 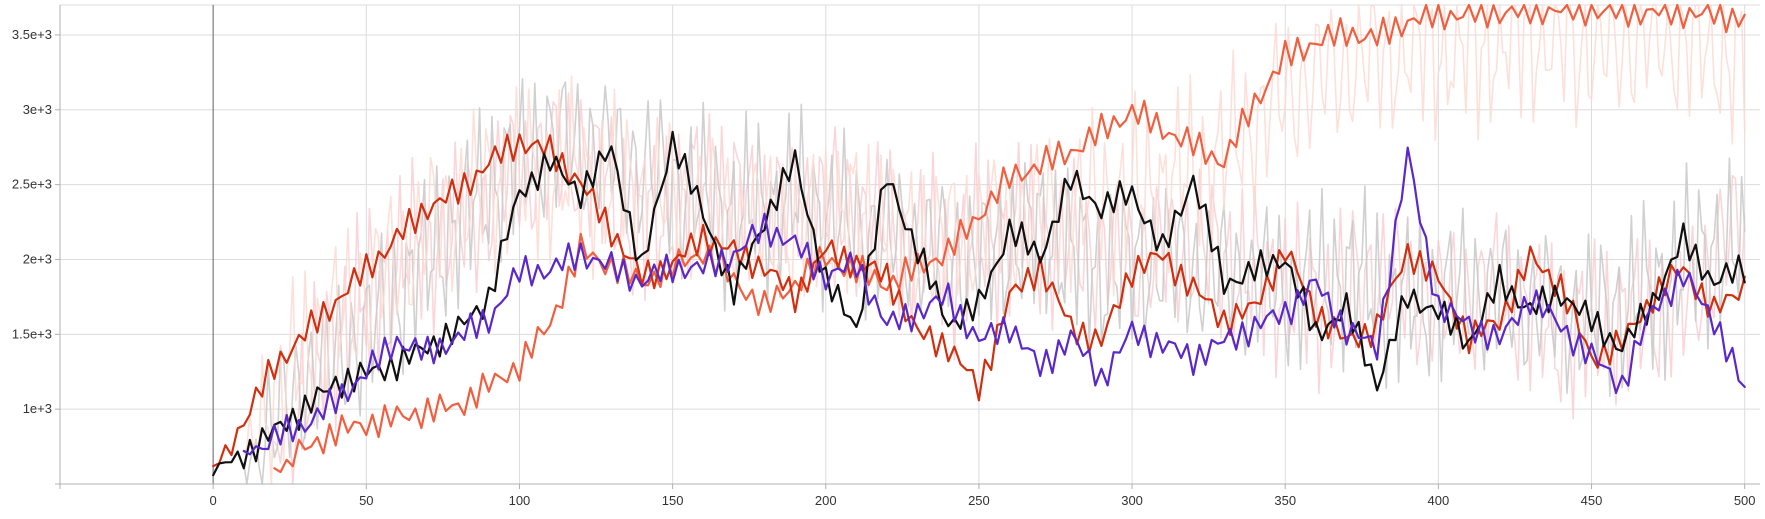 What do you see at coordinates (1592, 500) in the screenshot?
I see `x-tick-label: 450` at bounding box center [1592, 500].